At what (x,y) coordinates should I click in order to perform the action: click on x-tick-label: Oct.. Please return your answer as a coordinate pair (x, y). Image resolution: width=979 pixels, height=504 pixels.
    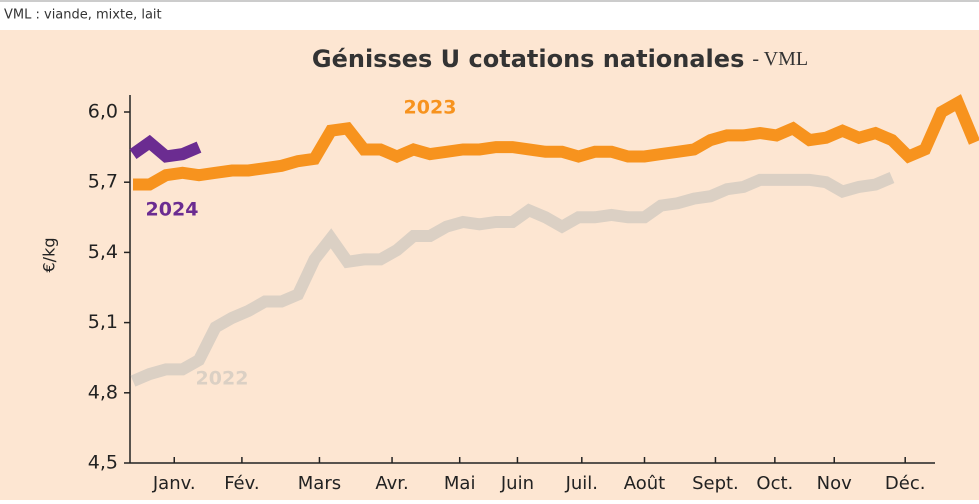
    Looking at the image, I should click on (774, 483).